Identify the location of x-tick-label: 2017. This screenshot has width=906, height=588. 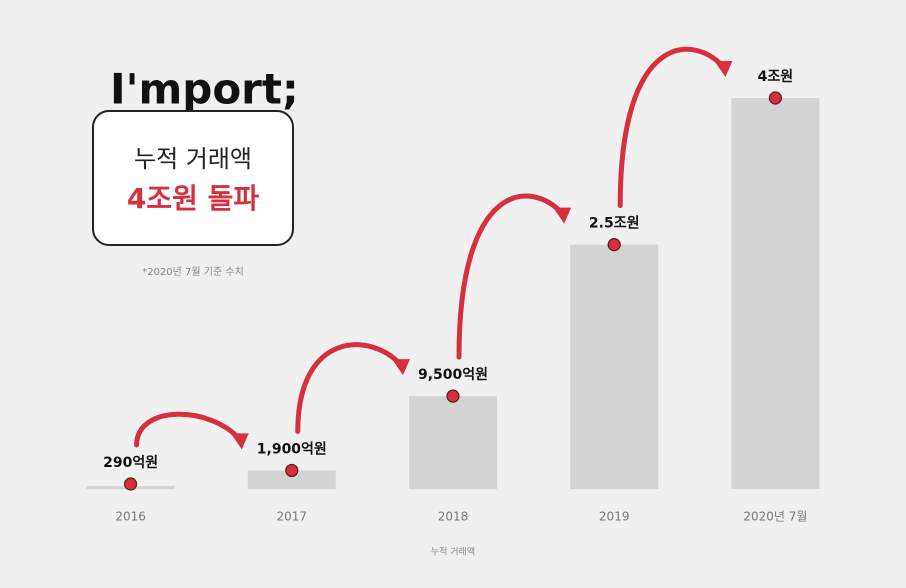
(292, 517).